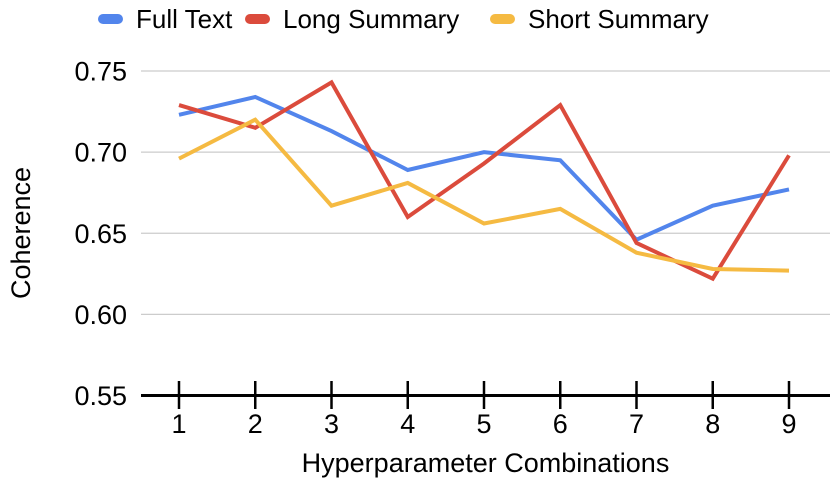 Image resolution: width=837 pixels, height=486 pixels. Describe the element at coordinates (618, 19) in the screenshot. I see `legend-label: Short Summary` at that location.